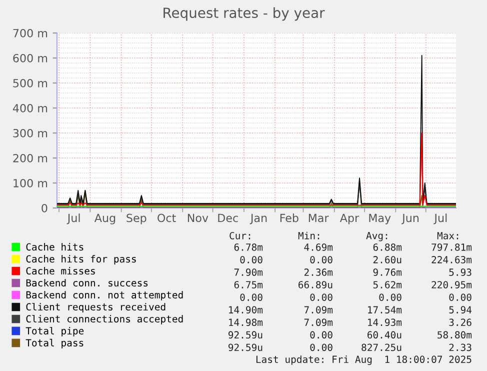 This screenshot has height=371, width=487. I want to click on text: Max:, so click(447, 236).